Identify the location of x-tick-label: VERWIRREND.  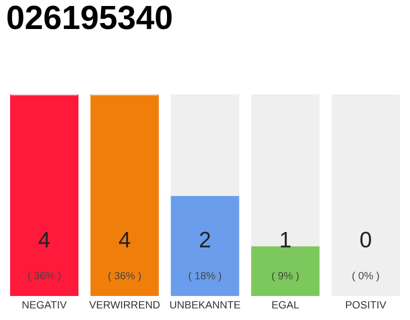
(124, 304).